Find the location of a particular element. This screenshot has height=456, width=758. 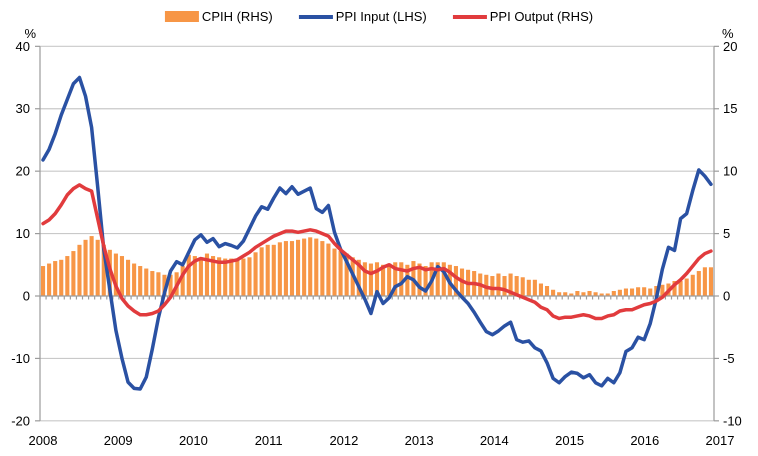

svg-text: 2009 is located at coordinates (118, 440).